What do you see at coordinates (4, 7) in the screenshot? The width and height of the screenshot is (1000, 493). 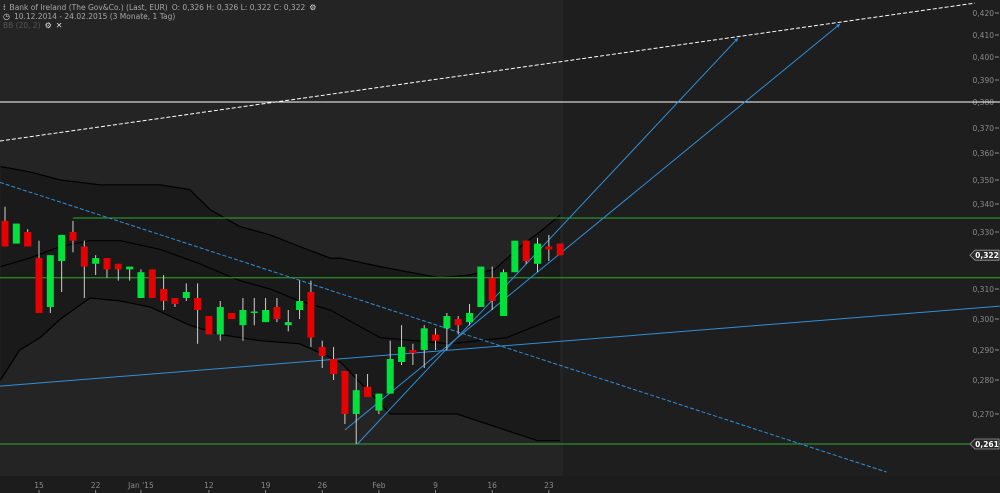 I see `chart-type-icon: ⁞` at bounding box center [4, 7].